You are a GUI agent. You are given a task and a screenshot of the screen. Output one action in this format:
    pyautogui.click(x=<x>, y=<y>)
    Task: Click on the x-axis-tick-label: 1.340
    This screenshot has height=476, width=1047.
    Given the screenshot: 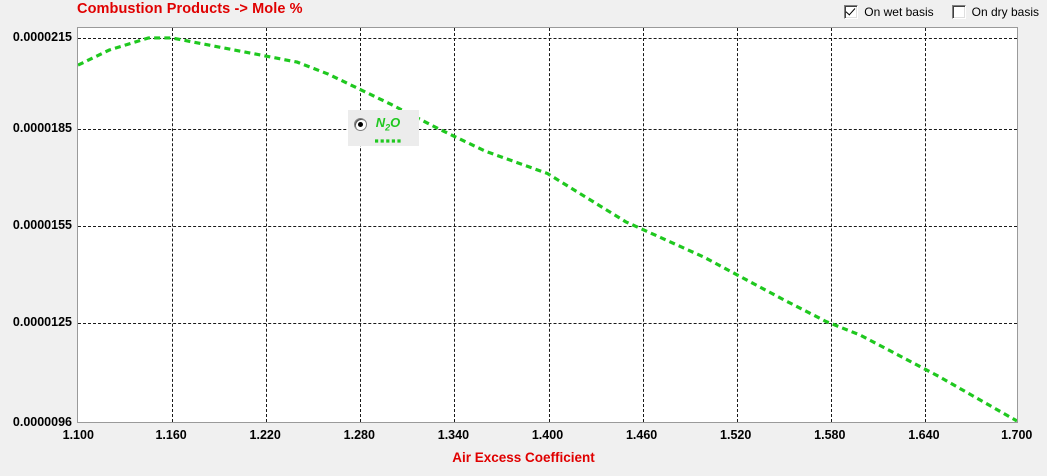 What is the action you would take?
    pyautogui.click(x=453, y=435)
    